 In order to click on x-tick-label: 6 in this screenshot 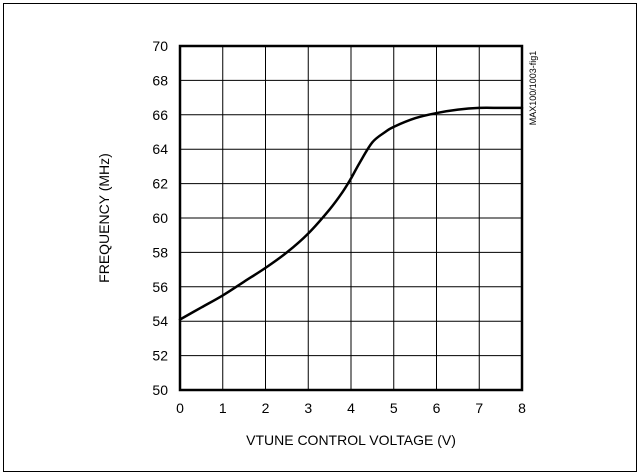, I will do `click(437, 408)`.